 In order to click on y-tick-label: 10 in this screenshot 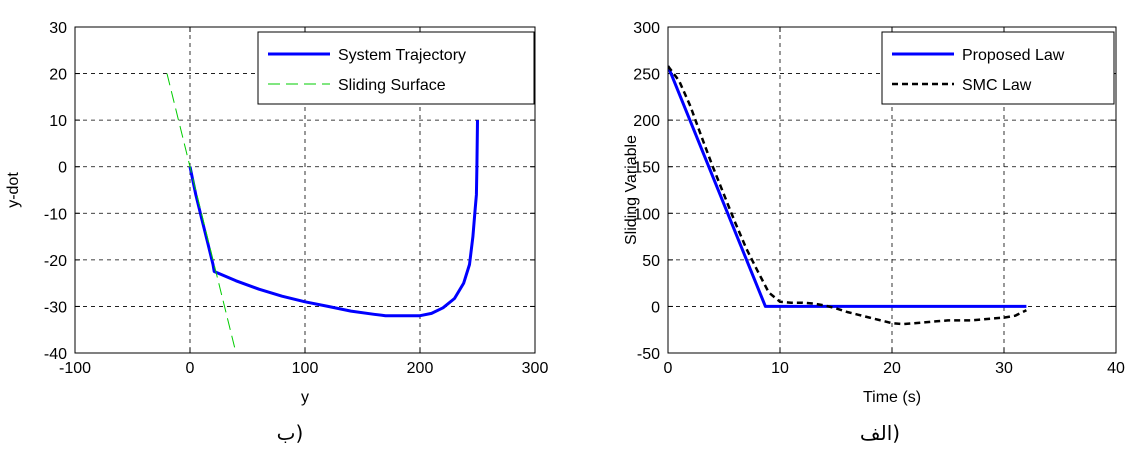, I will do `click(58, 121)`.